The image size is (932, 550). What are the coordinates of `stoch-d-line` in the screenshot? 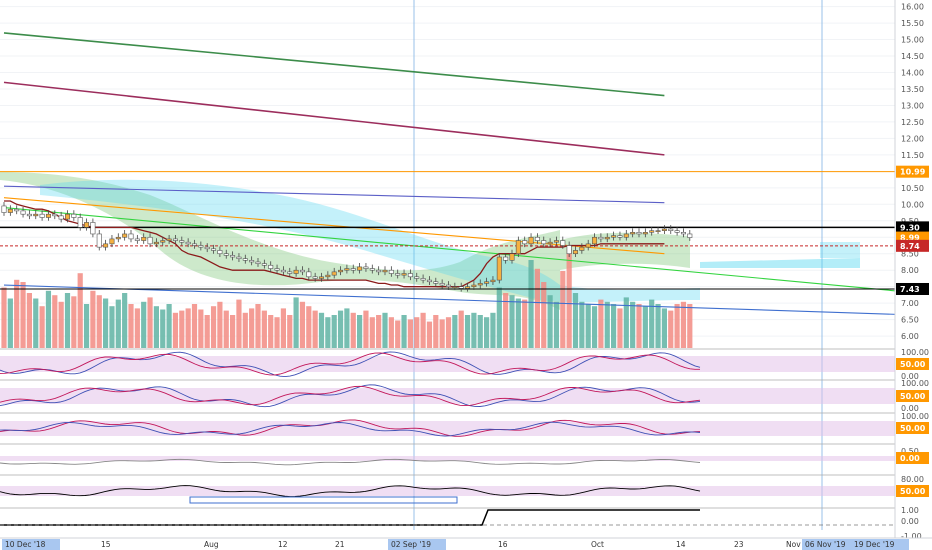 It's located at (350, 364).